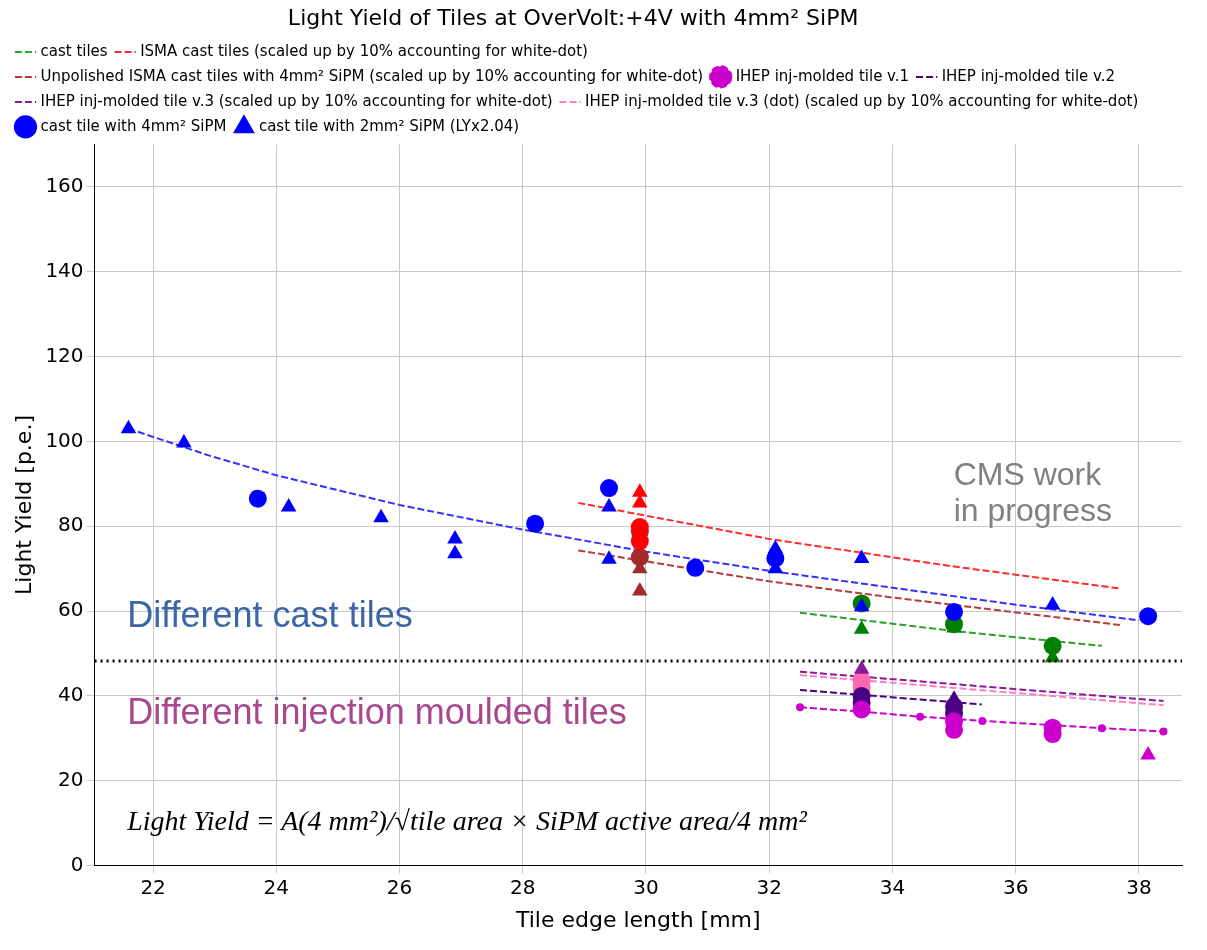 Image resolution: width=1207 pixels, height=950 pixels. Describe the element at coordinates (23, 505) in the screenshot. I see `y-axis-title: Light Yield [p.e.]` at that location.